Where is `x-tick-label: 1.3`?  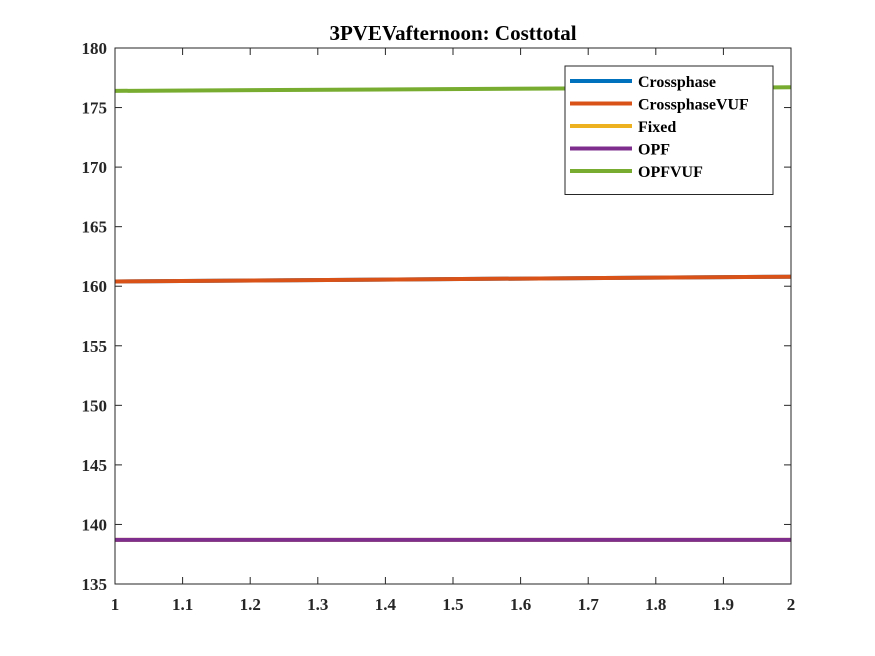
x-tick-label: 1.3 is located at coordinates (317, 604).